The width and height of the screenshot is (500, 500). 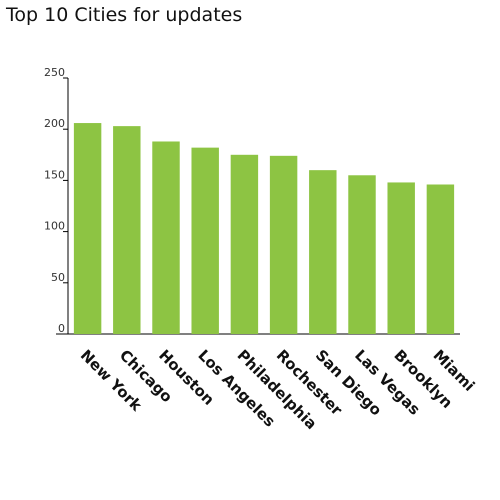 What do you see at coordinates (54, 123) in the screenshot?
I see `y-tick-label: 200` at bounding box center [54, 123].